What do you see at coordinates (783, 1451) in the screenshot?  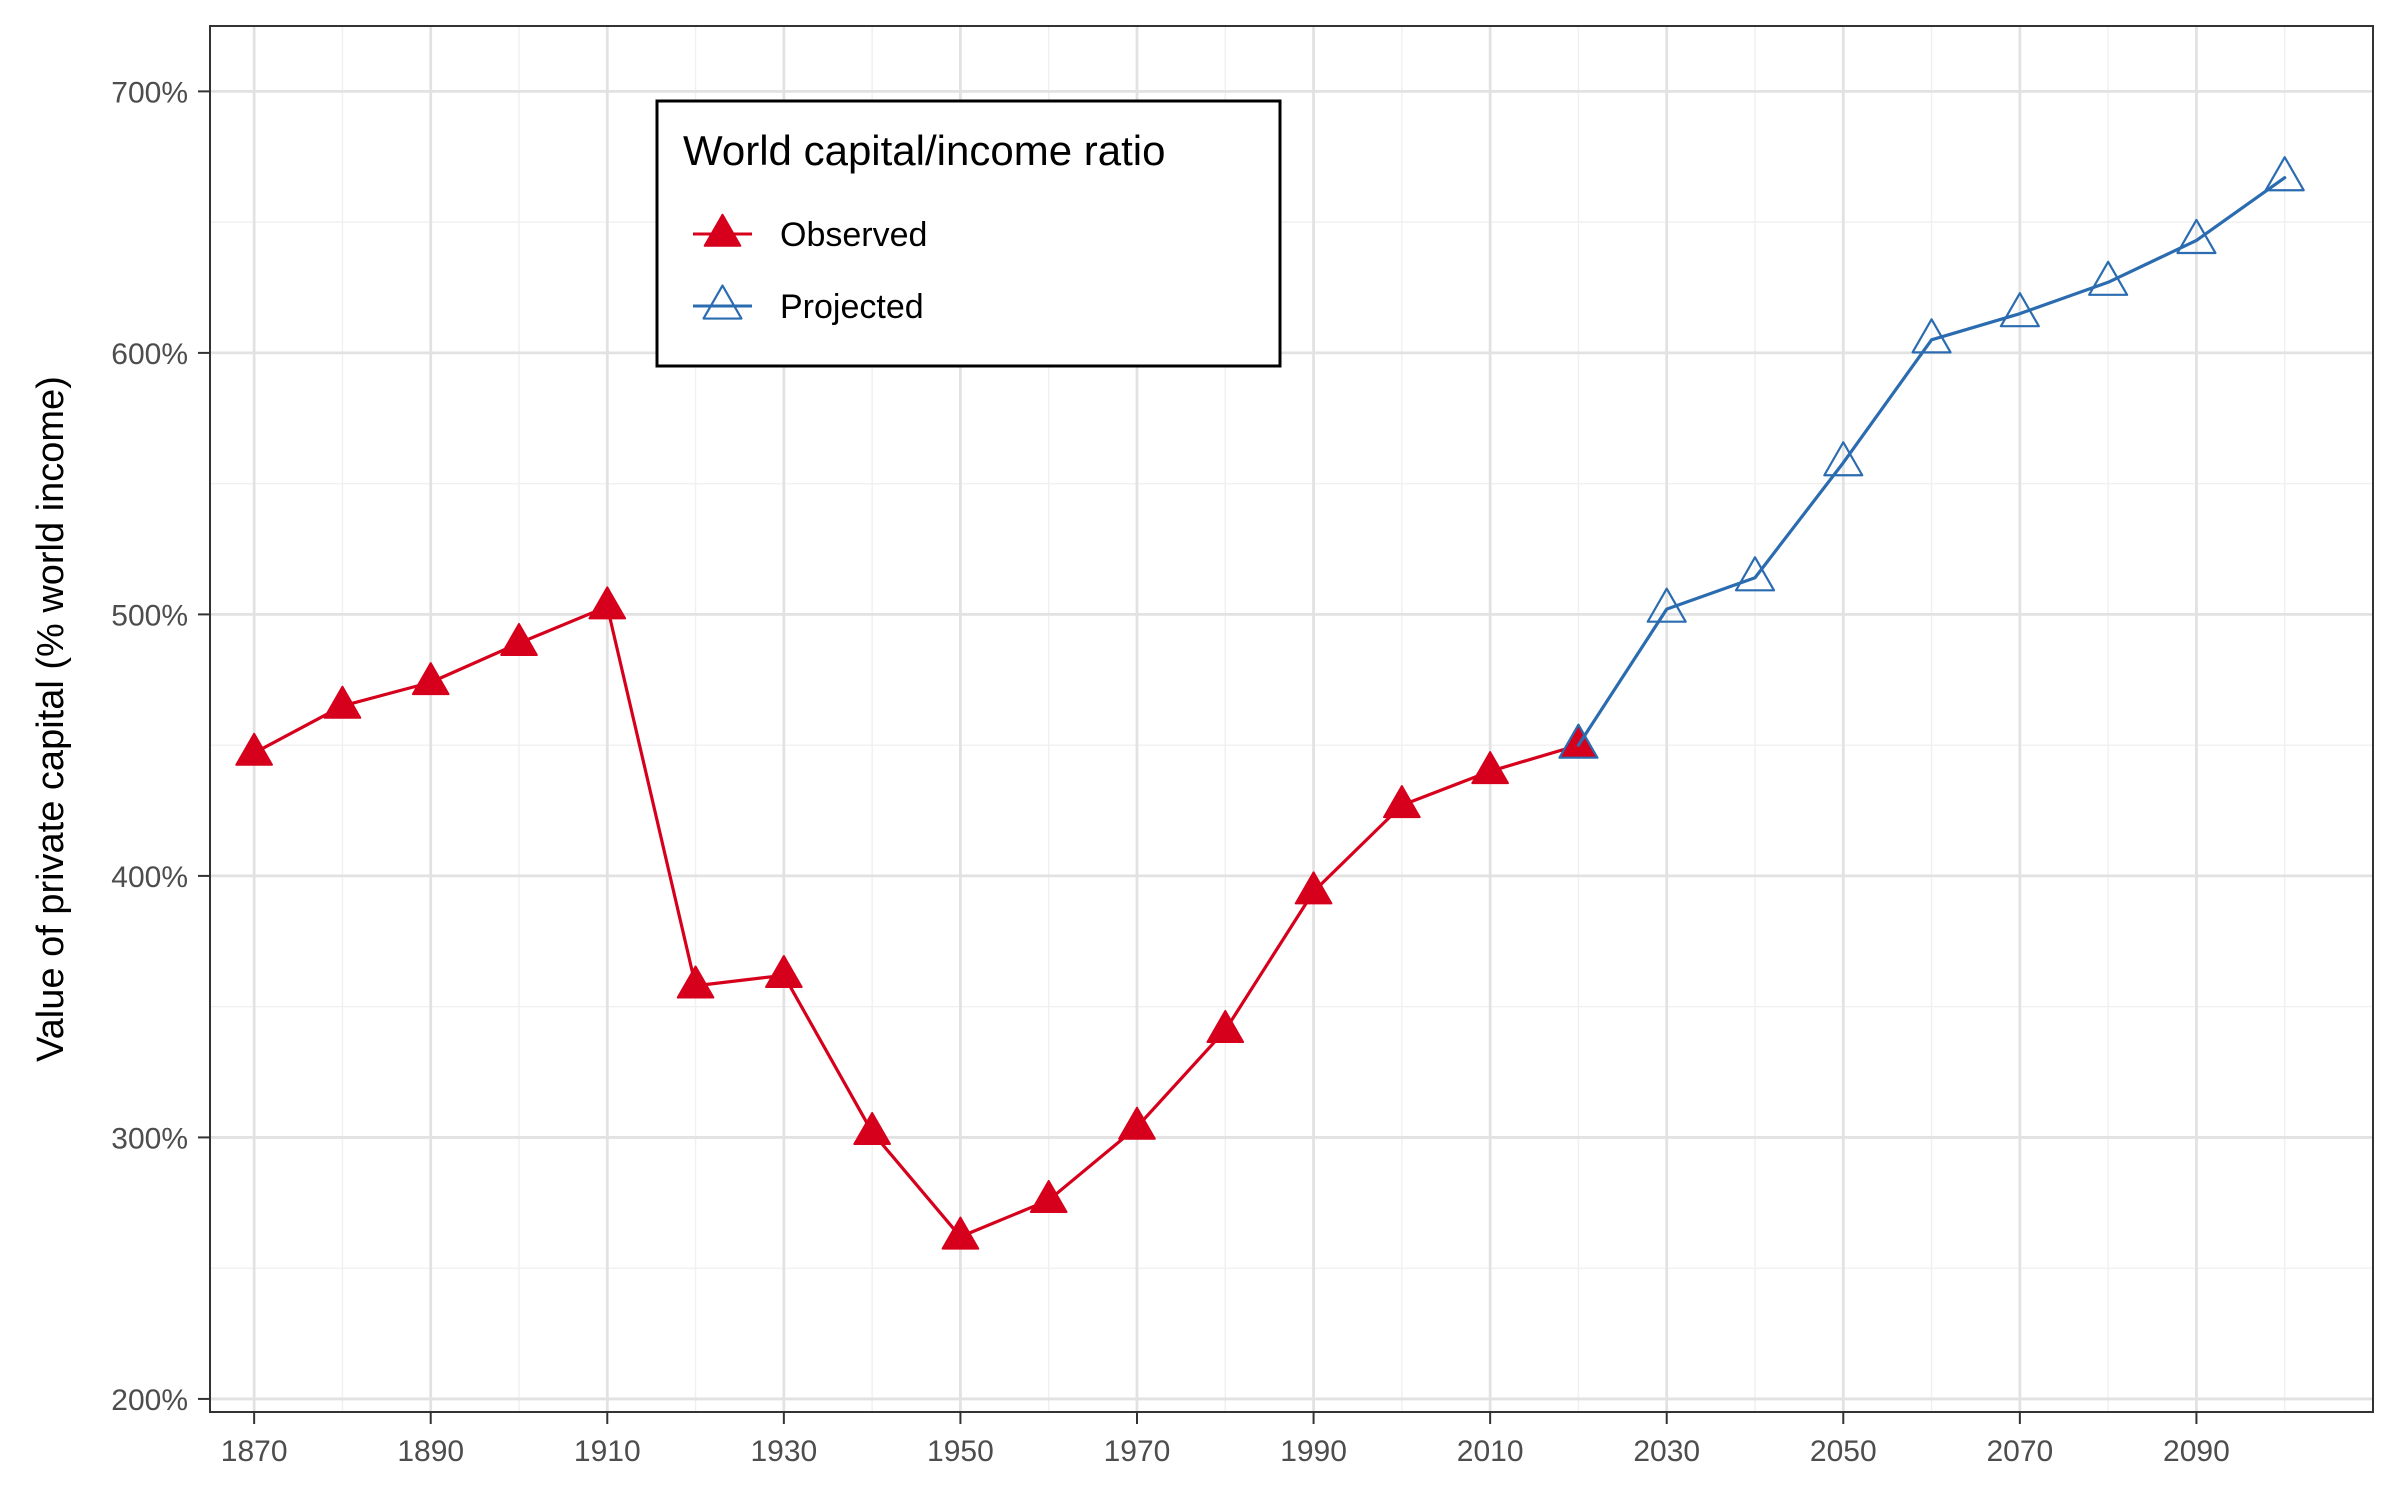 I see `x-tick-label: 1930` at bounding box center [783, 1451].